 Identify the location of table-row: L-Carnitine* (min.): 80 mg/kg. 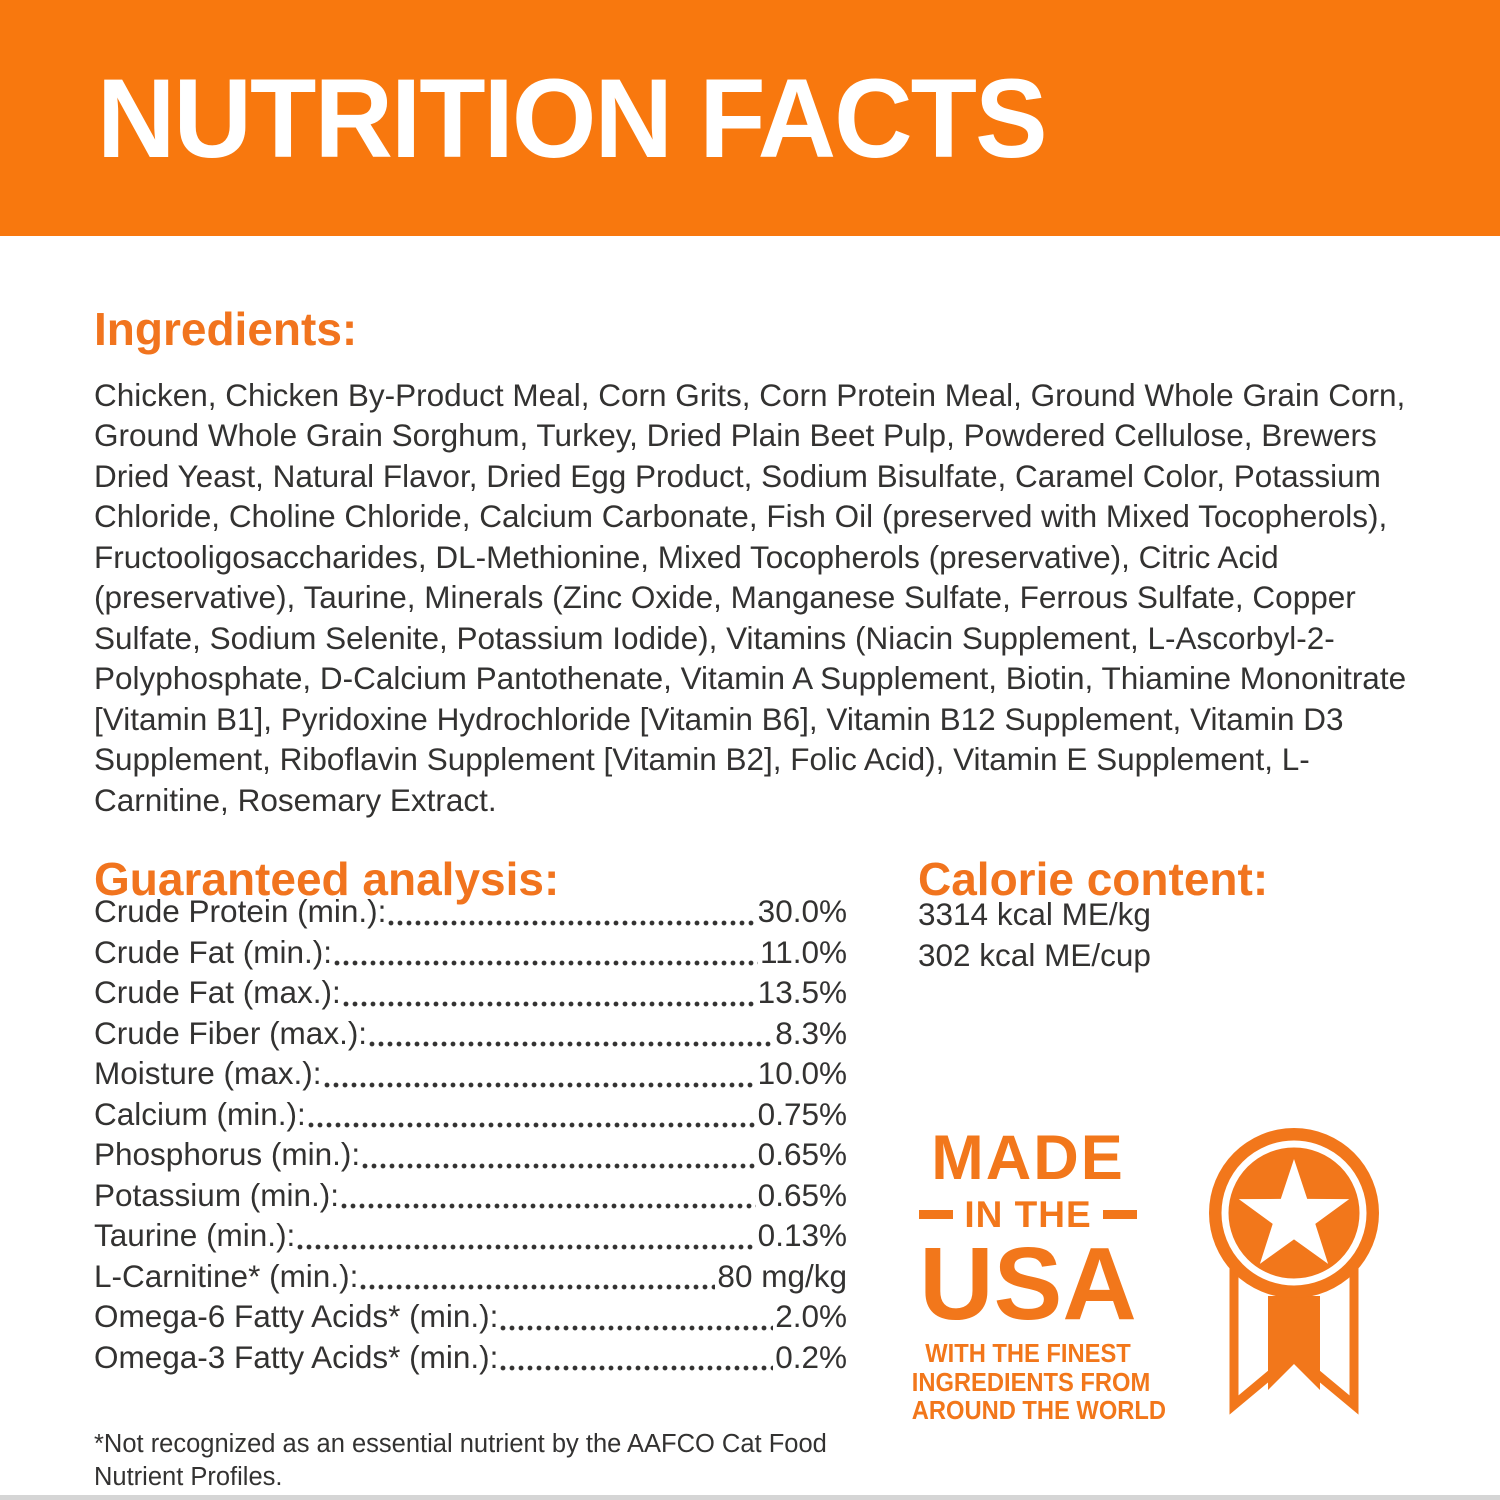
(470, 1278).